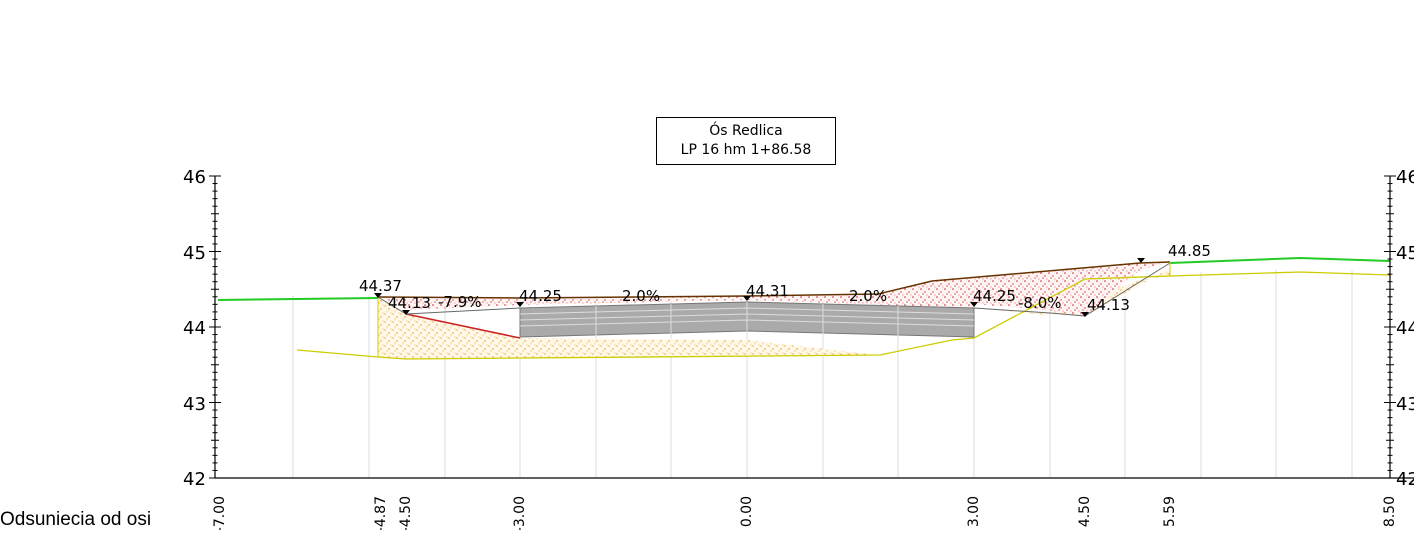  Describe the element at coordinates (194, 328) in the screenshot. I see `y-tick-label: 44` at that location.